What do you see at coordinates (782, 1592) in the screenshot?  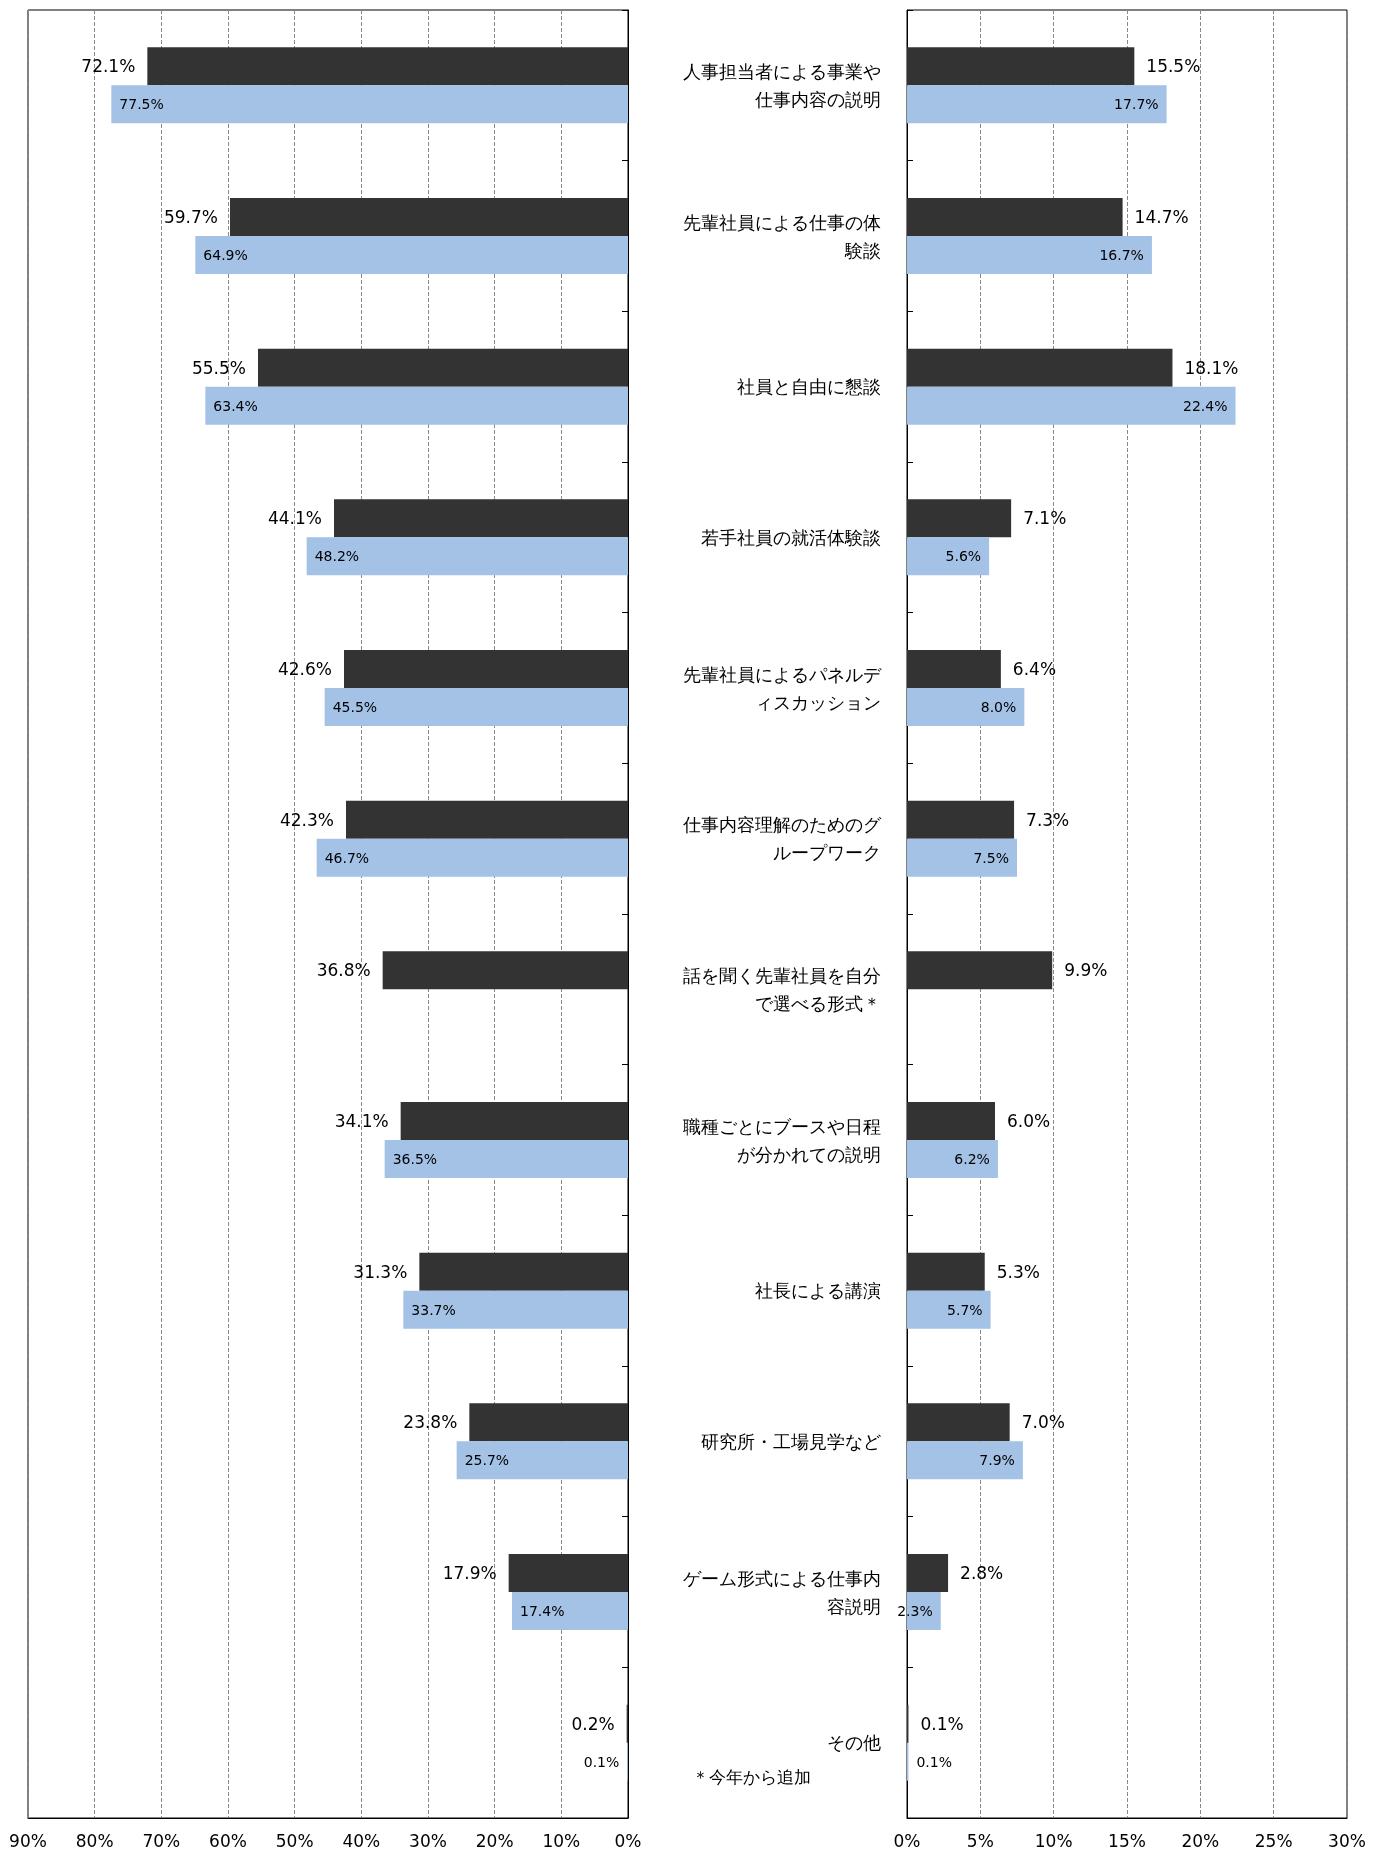 I see `y-tick-label: ゲーム形式による仕事内容説明` at bounding box center [782, 1592].